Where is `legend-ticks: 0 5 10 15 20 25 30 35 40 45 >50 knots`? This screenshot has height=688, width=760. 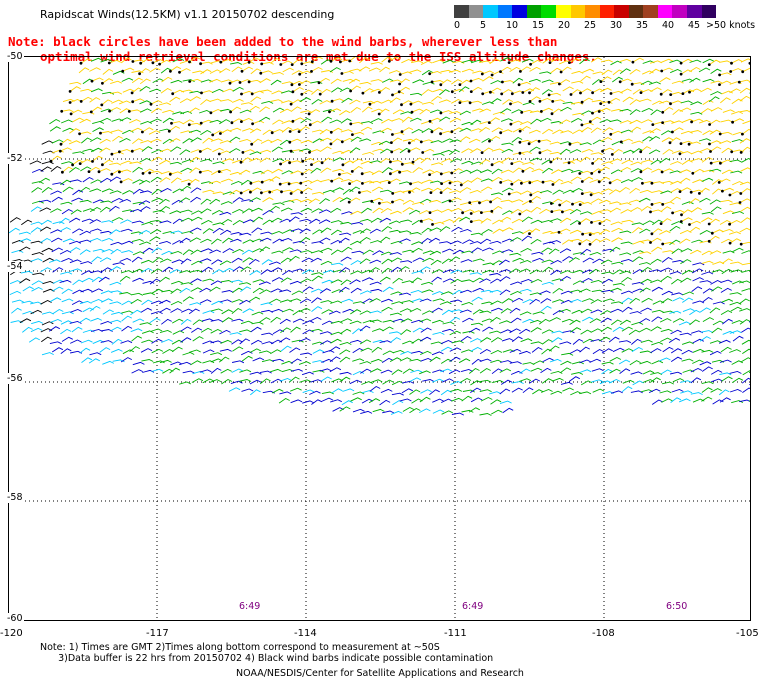
legend-ticks: 0 5 10 15 20 25 30 35 40 45 >50 knots is located at coordinates (605, 25).